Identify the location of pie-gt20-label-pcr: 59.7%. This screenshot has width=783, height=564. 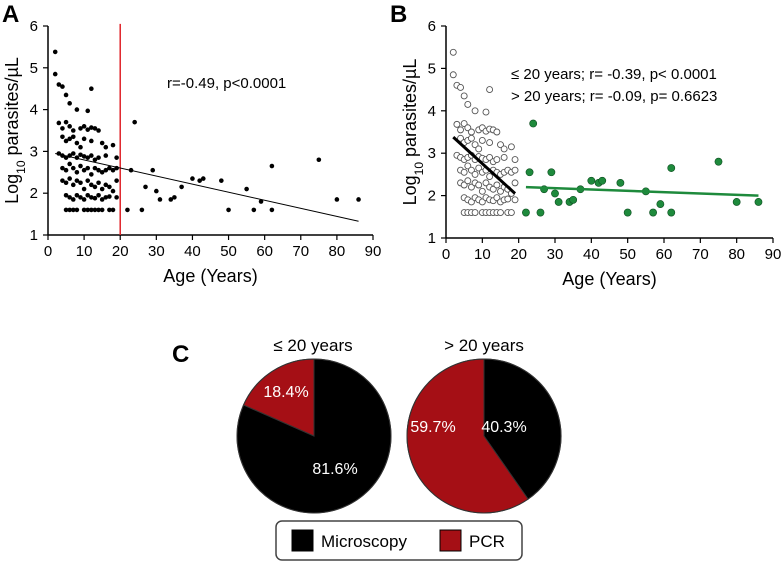
(432, 427).